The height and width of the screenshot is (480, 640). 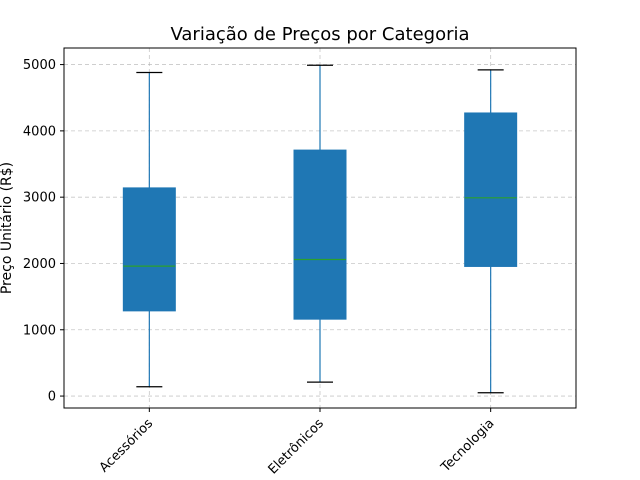 I want to click on x-tick-label: Tecnologia, so click(x=468, y=446).